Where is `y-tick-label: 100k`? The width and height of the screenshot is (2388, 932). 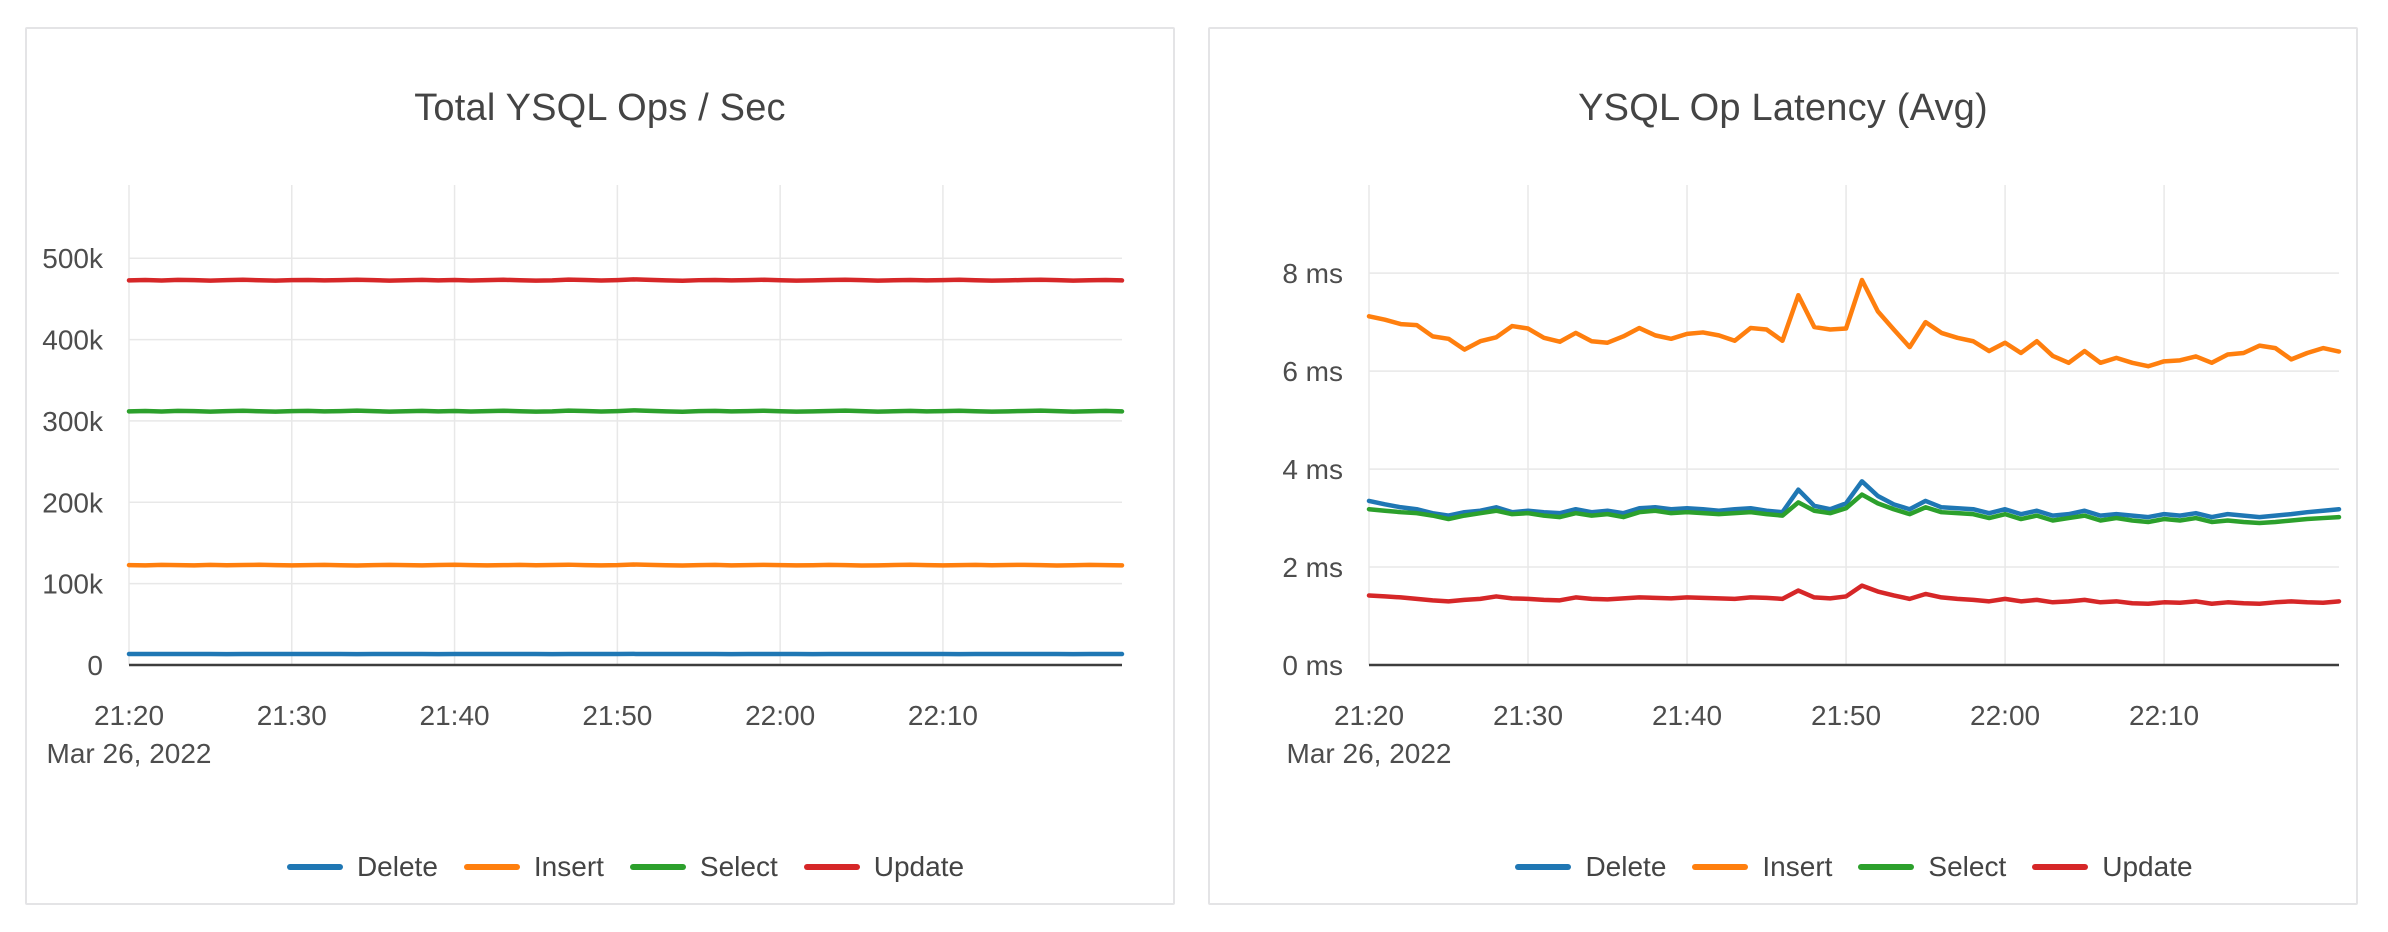
y-tick-label: 100k is located at coordinates (73, 584).